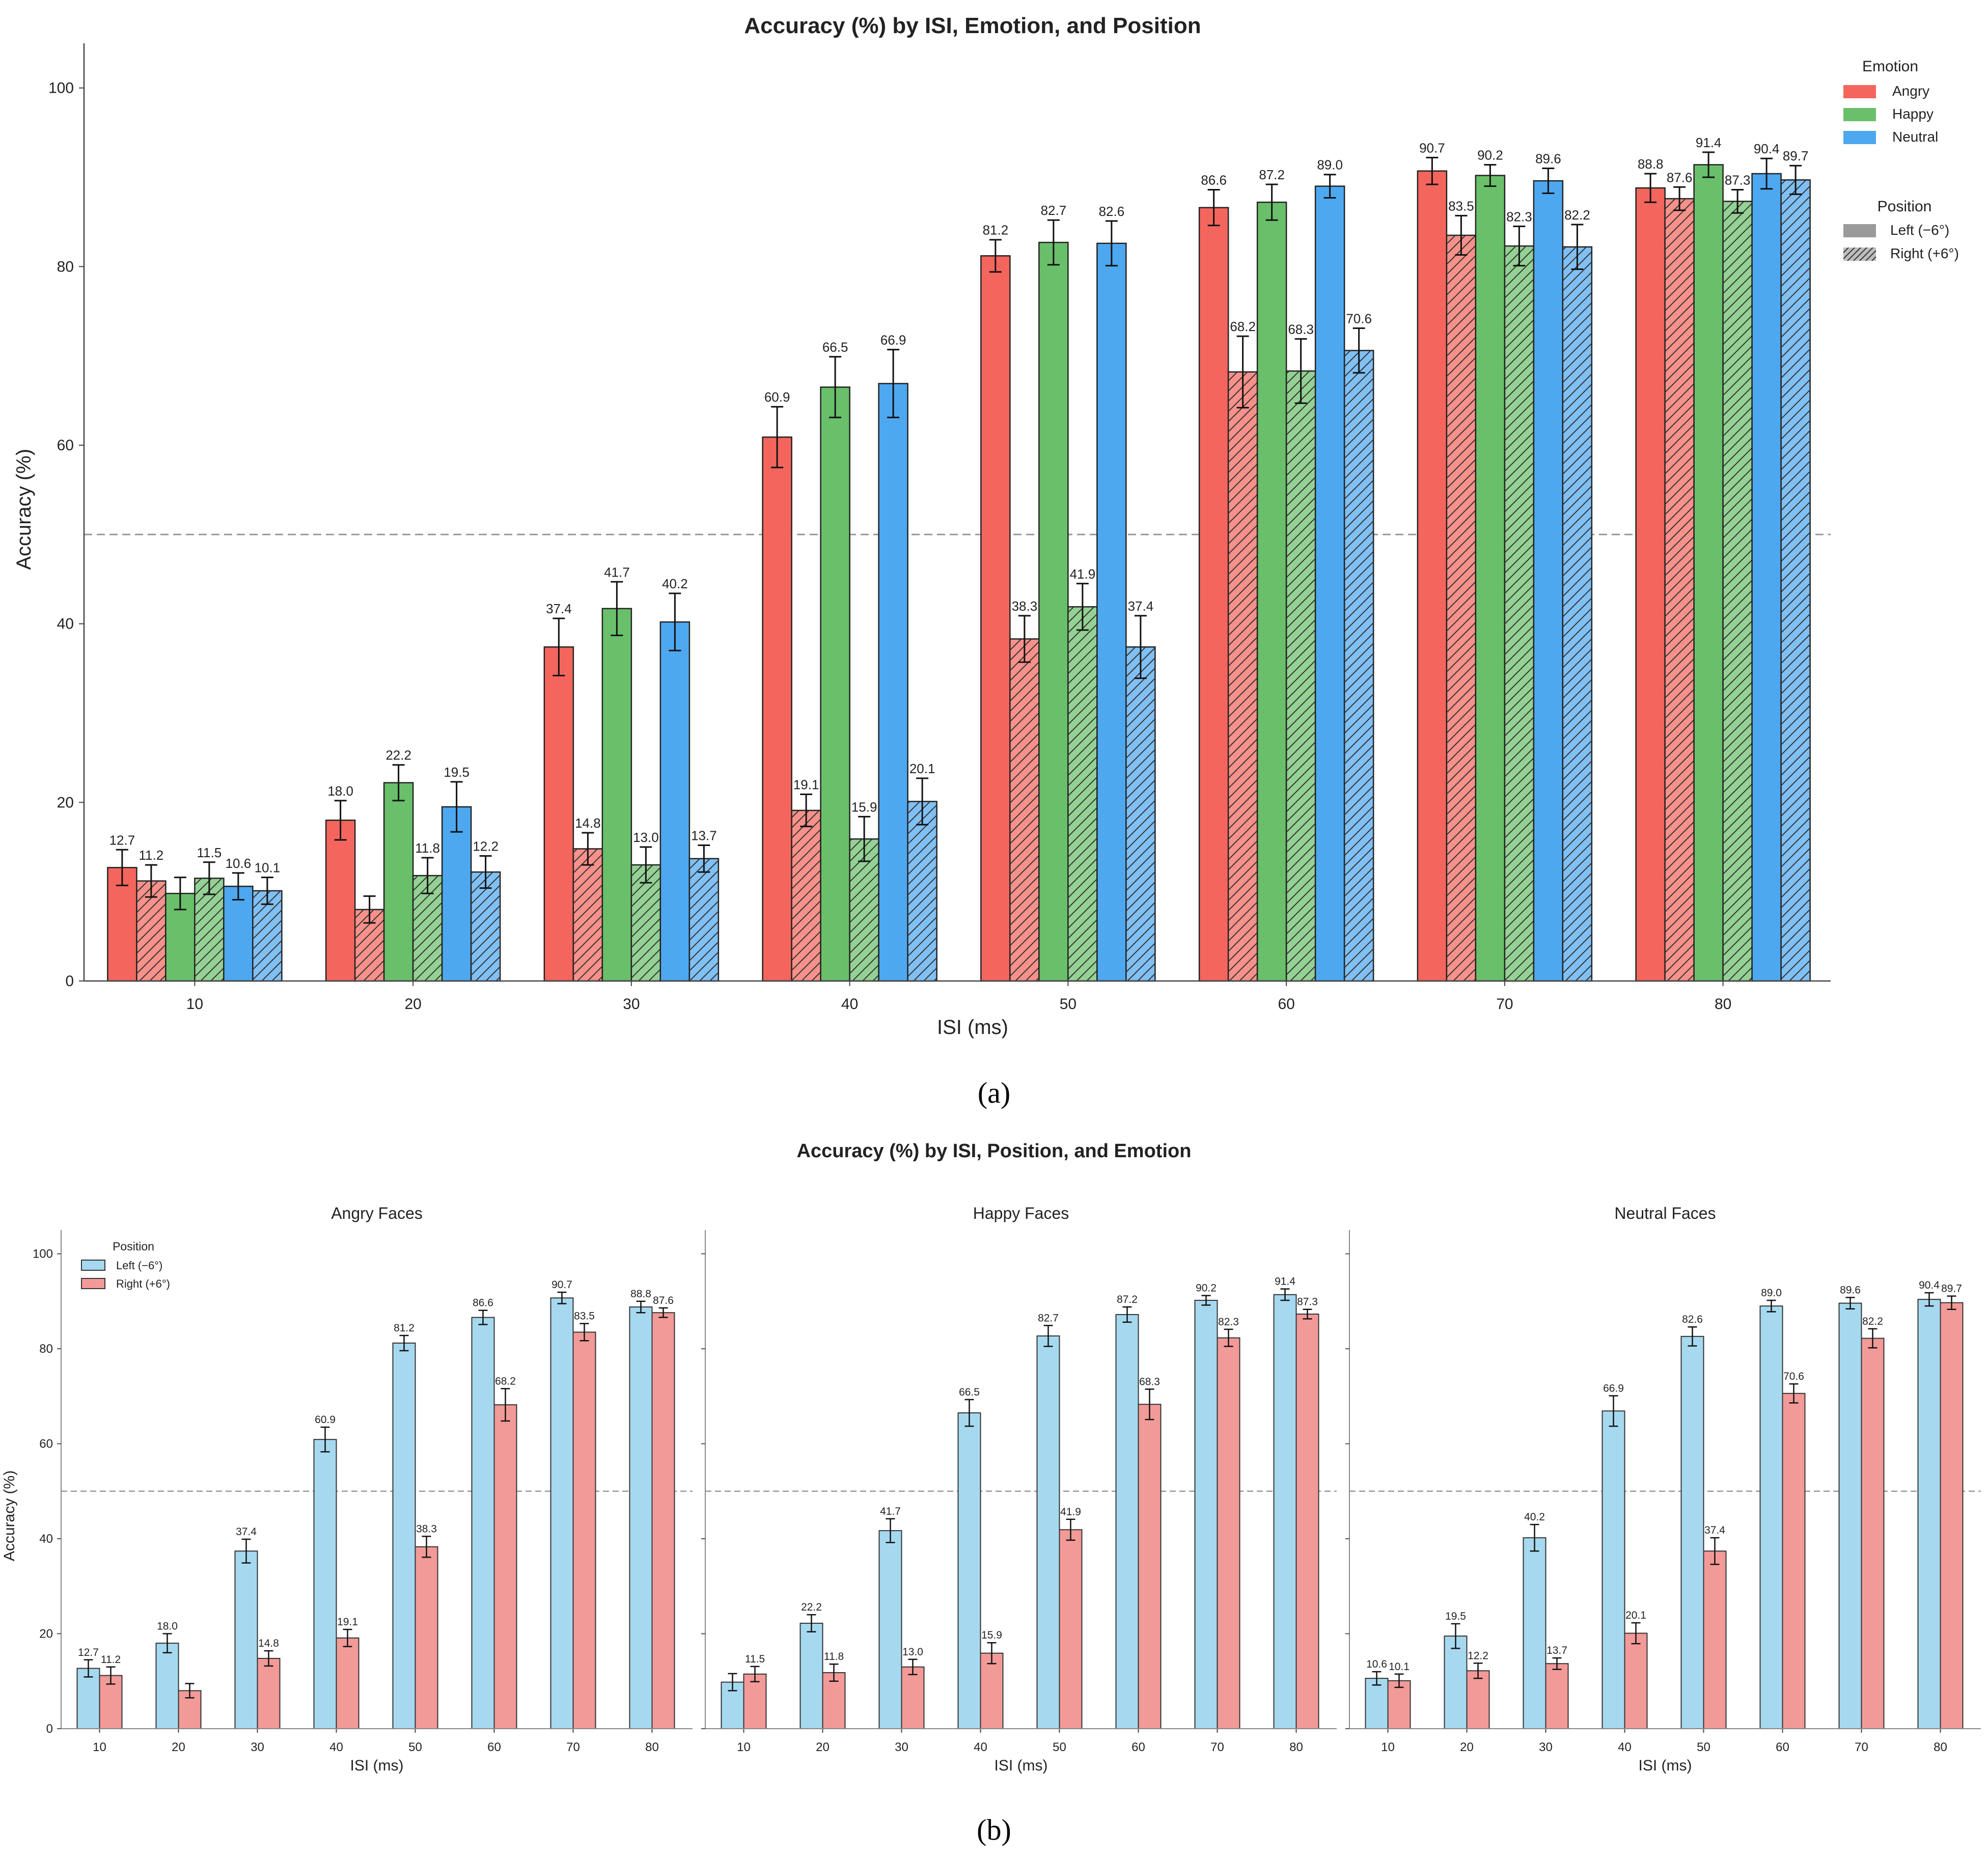  Describe the element at coordinates (1859, 115) in the screenshot. I see `legend-swatch-happy` at that location.